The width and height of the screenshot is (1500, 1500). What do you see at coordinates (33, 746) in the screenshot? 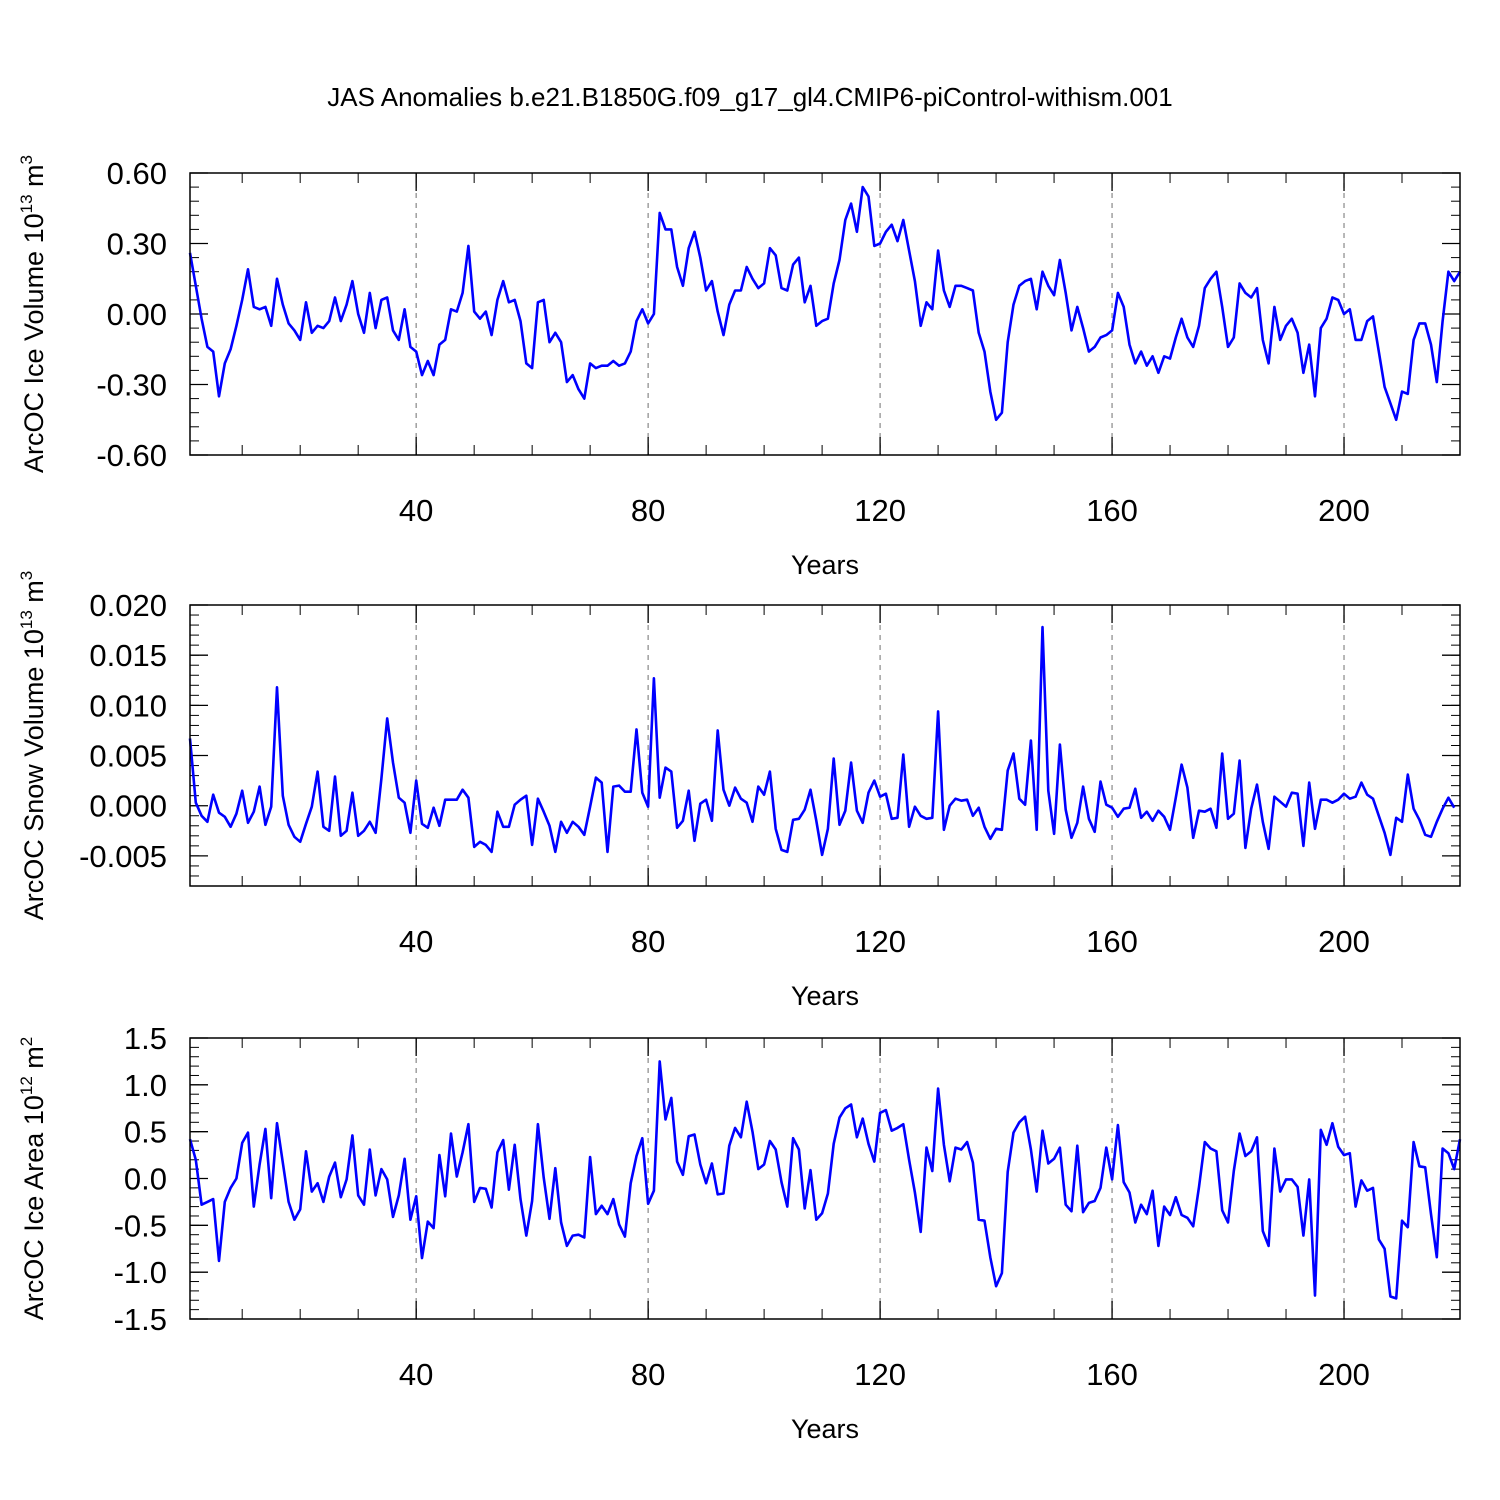
I see `y-axis-label: ArcOC Snow Volume 1013 m3` at bounding box center [33, 746].